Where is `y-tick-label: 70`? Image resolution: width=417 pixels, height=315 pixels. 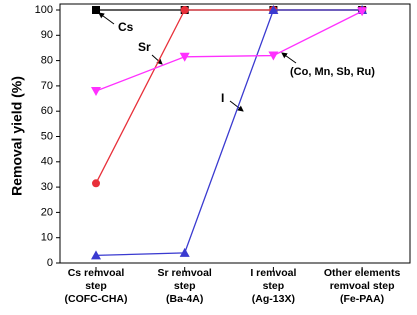
y-tick-label: 70 is located at coordinates (47, 86).